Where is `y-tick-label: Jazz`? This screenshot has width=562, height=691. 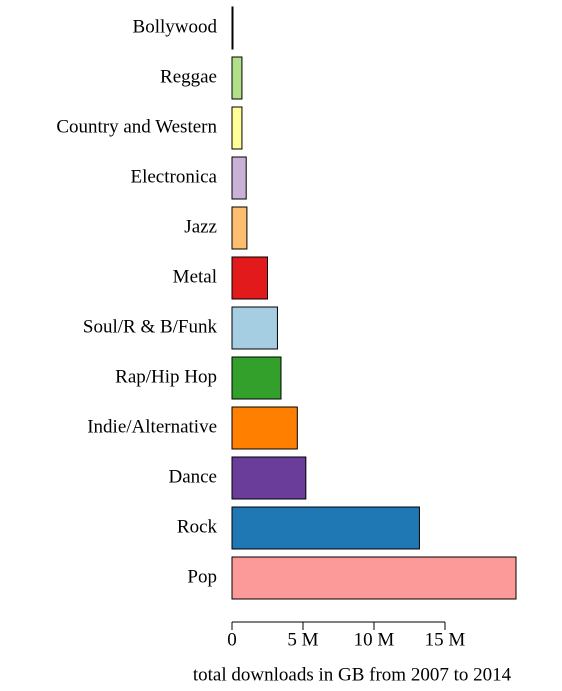 y-tick-label: Jazz is located at coordinates (200, 226).